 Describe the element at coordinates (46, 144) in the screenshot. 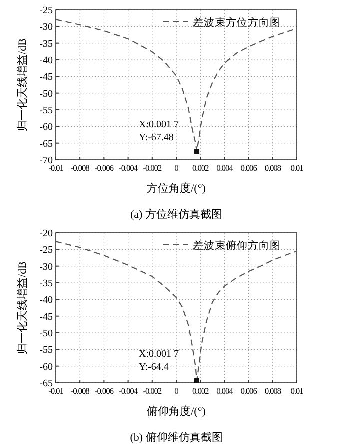

I see `y-tick-label: -65` at that location.